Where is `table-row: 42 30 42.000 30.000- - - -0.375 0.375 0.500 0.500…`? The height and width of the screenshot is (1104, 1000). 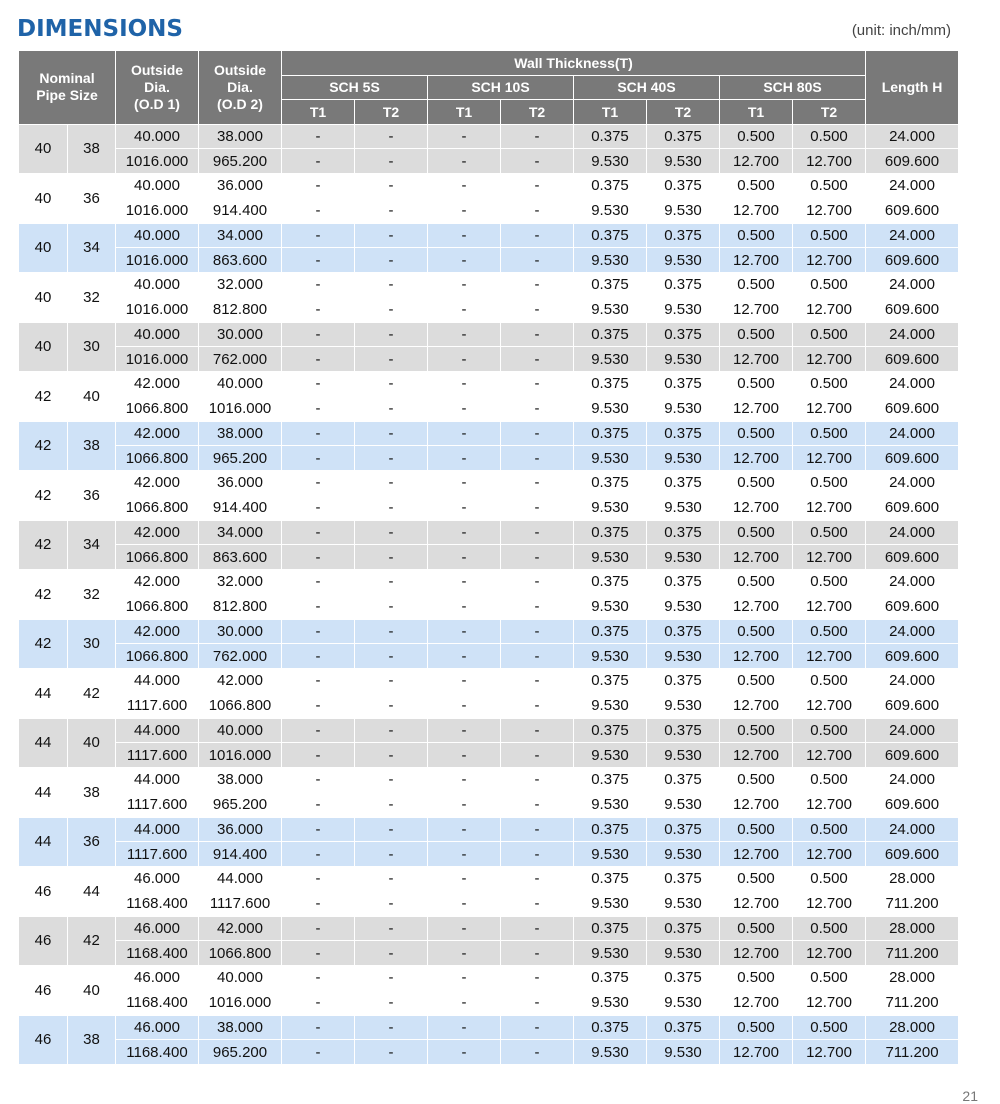 table-row: 42 30 42.000 30.000- - - -0.375 0.375 0.500 0.500… is located at coordinates (489, 643).